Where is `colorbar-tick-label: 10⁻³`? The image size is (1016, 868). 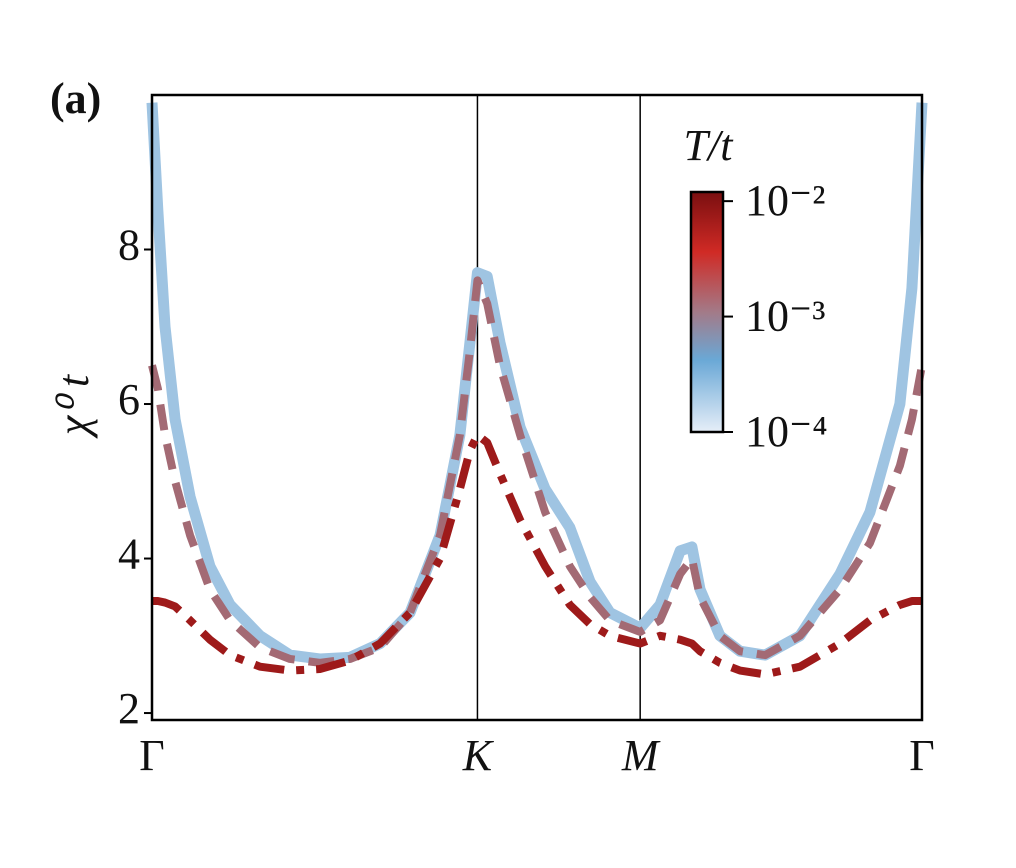
colorbar-tick-label: 10⁻³ is located at coordinates (785, 316).